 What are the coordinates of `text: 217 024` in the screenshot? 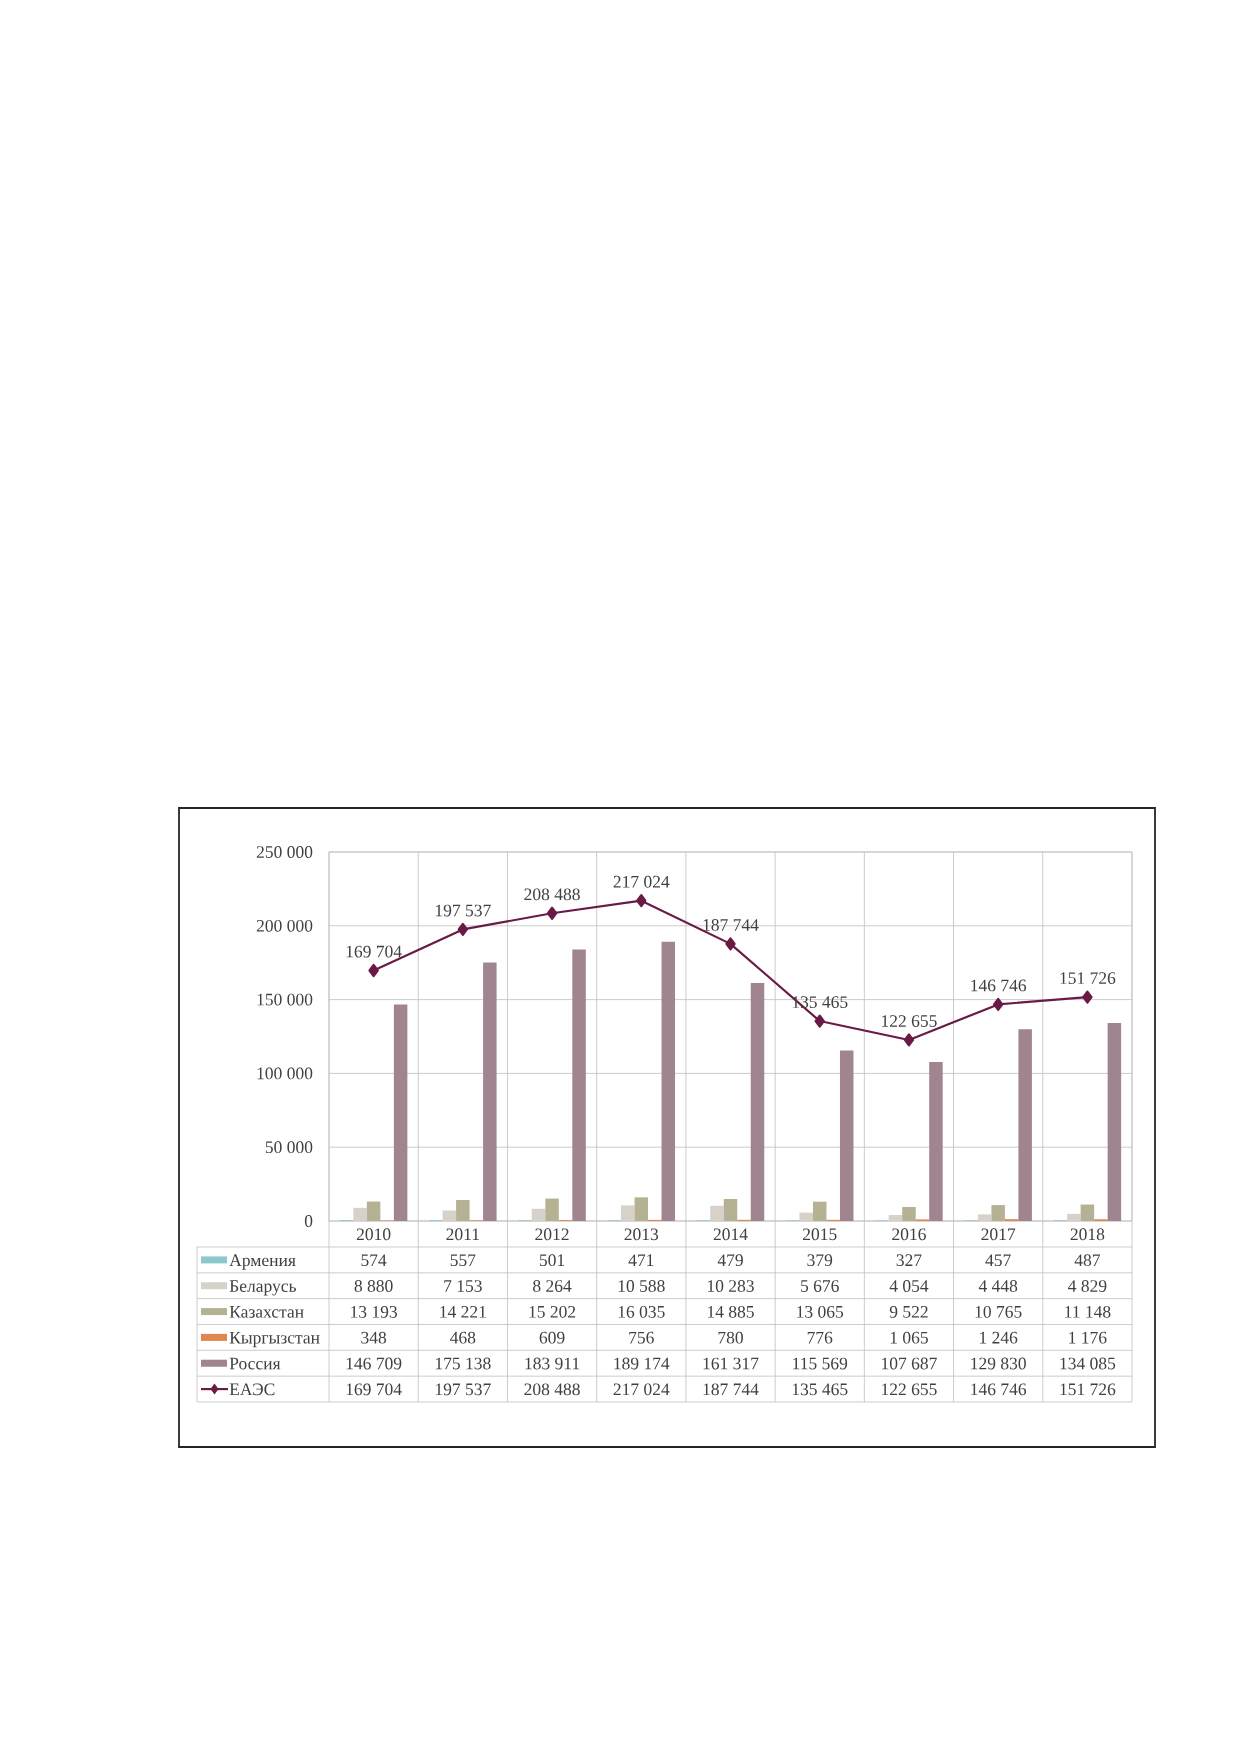 It's located at (641, 881).